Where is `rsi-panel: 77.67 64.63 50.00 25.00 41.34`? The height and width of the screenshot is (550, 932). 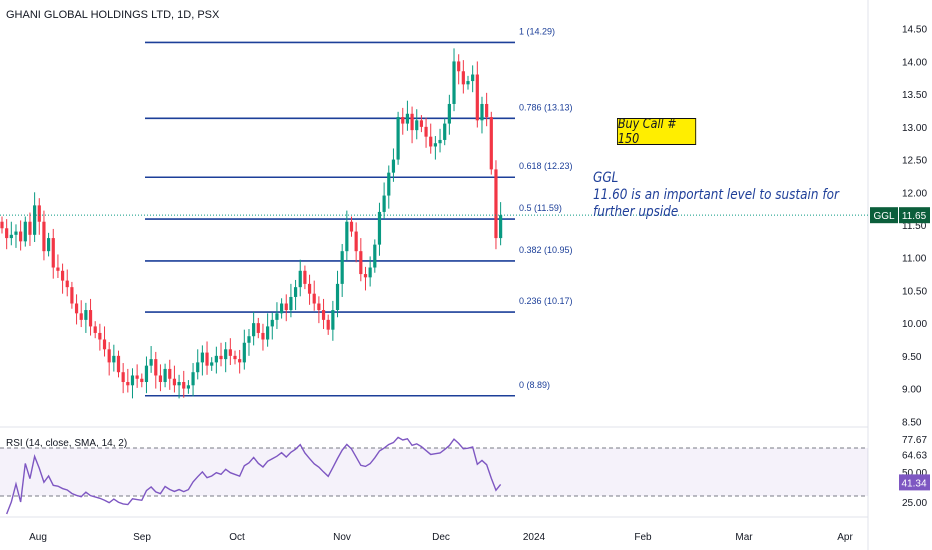
rsi-panel: 77.67 64.63 50.00 25.00 41.34 is located at coordinates (465, 475).